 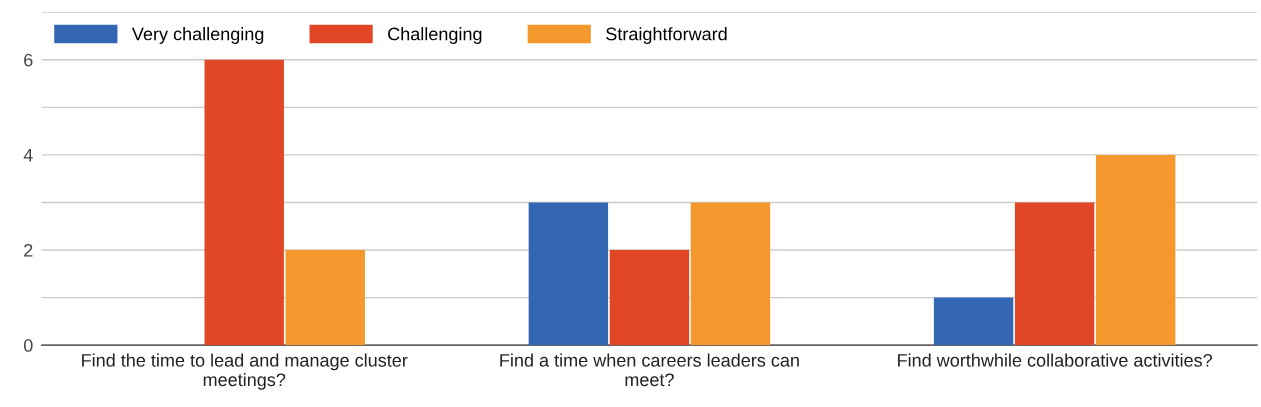 What do you see at coordinates (28, 345) in the screenshot?
I see `y-tick-label: 0` at bounding box center [28, 345].